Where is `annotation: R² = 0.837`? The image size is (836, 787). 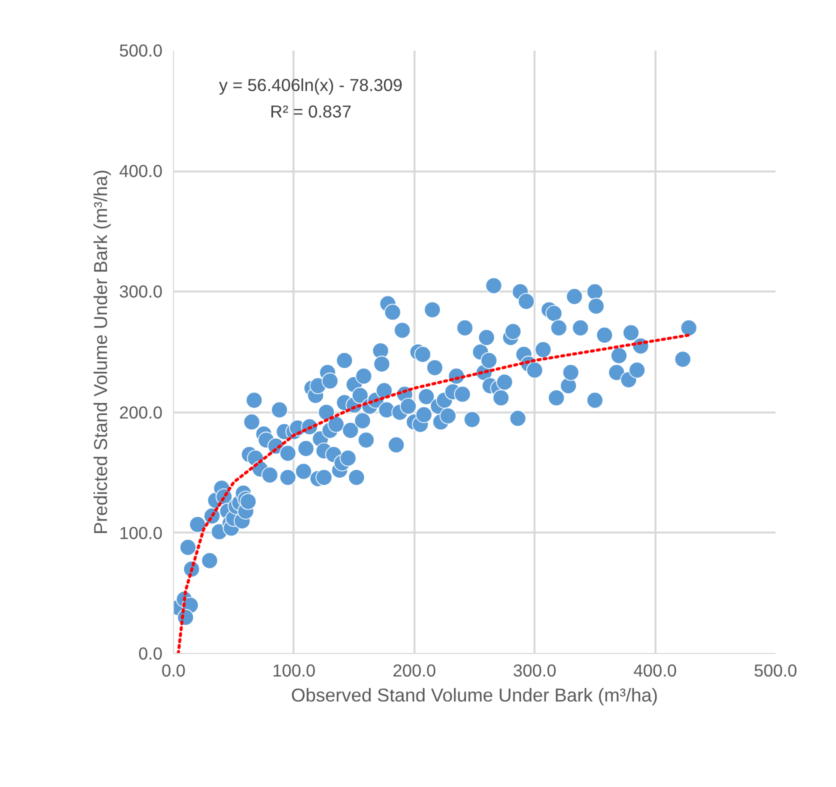 annotation: R² = 0.837 is located at coordinates (311, 112).